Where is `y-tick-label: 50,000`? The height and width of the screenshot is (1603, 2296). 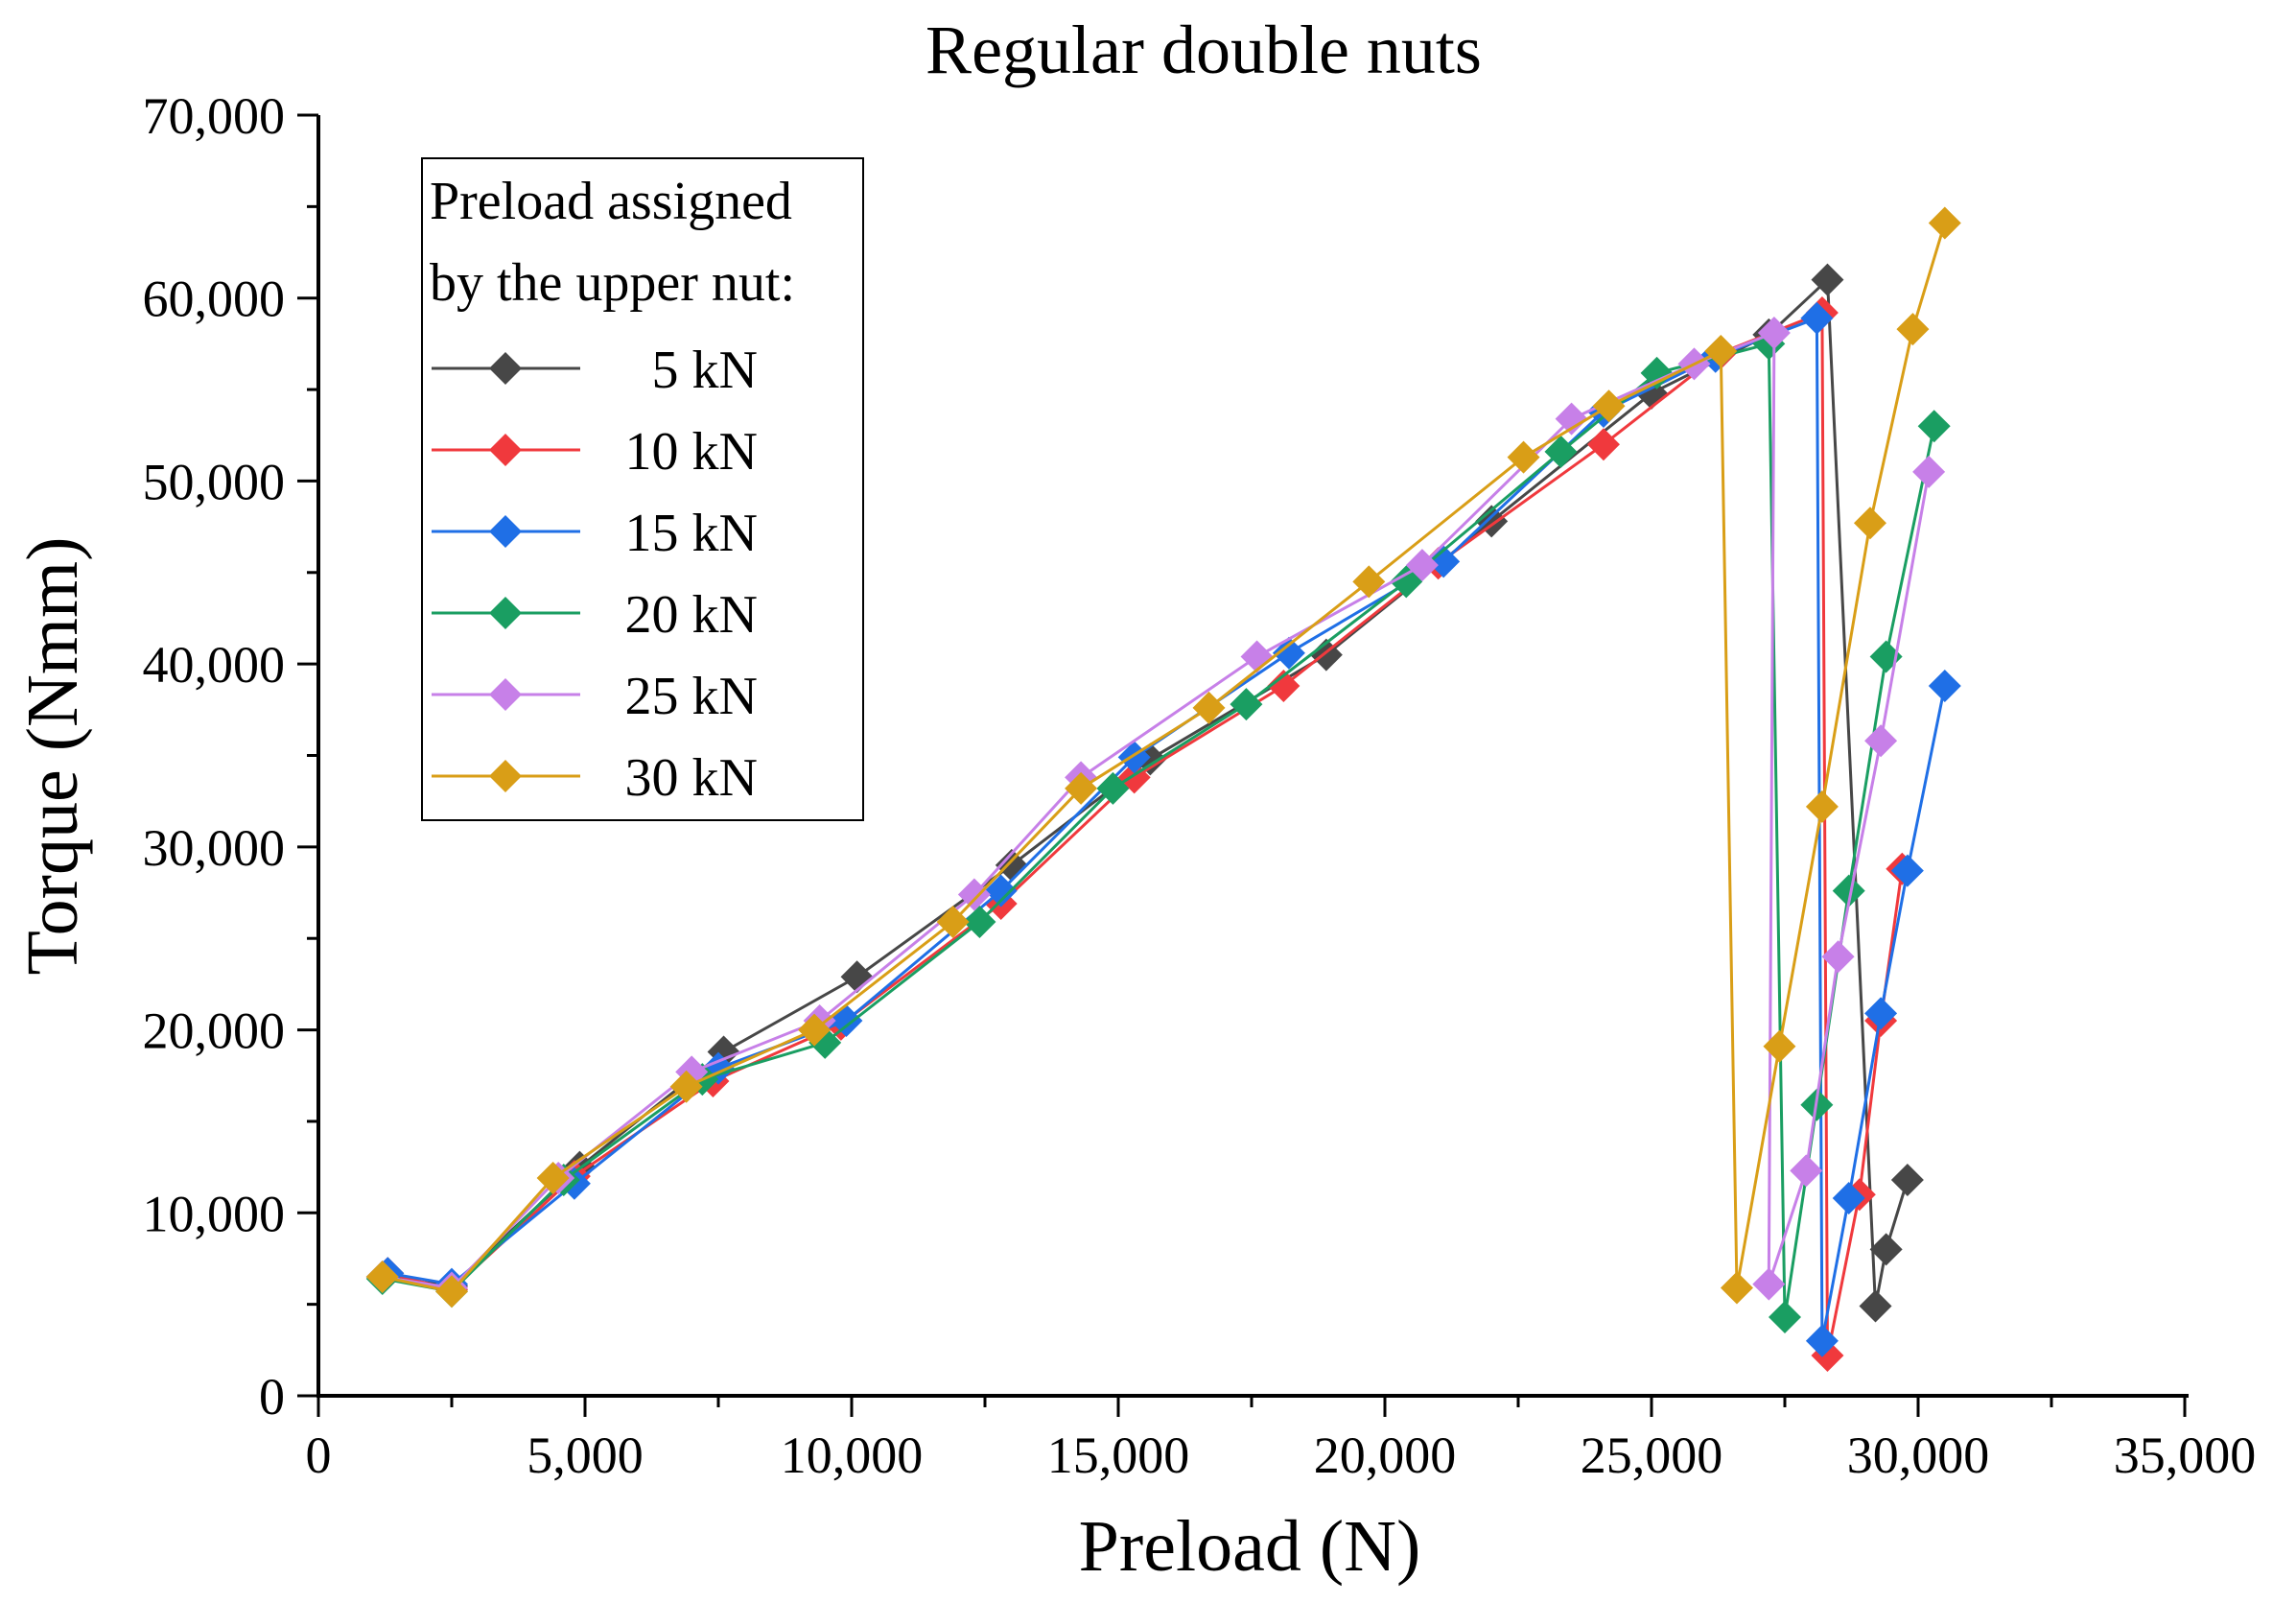
y-tick-label: 50,000 is located at coordinates (214, 481).